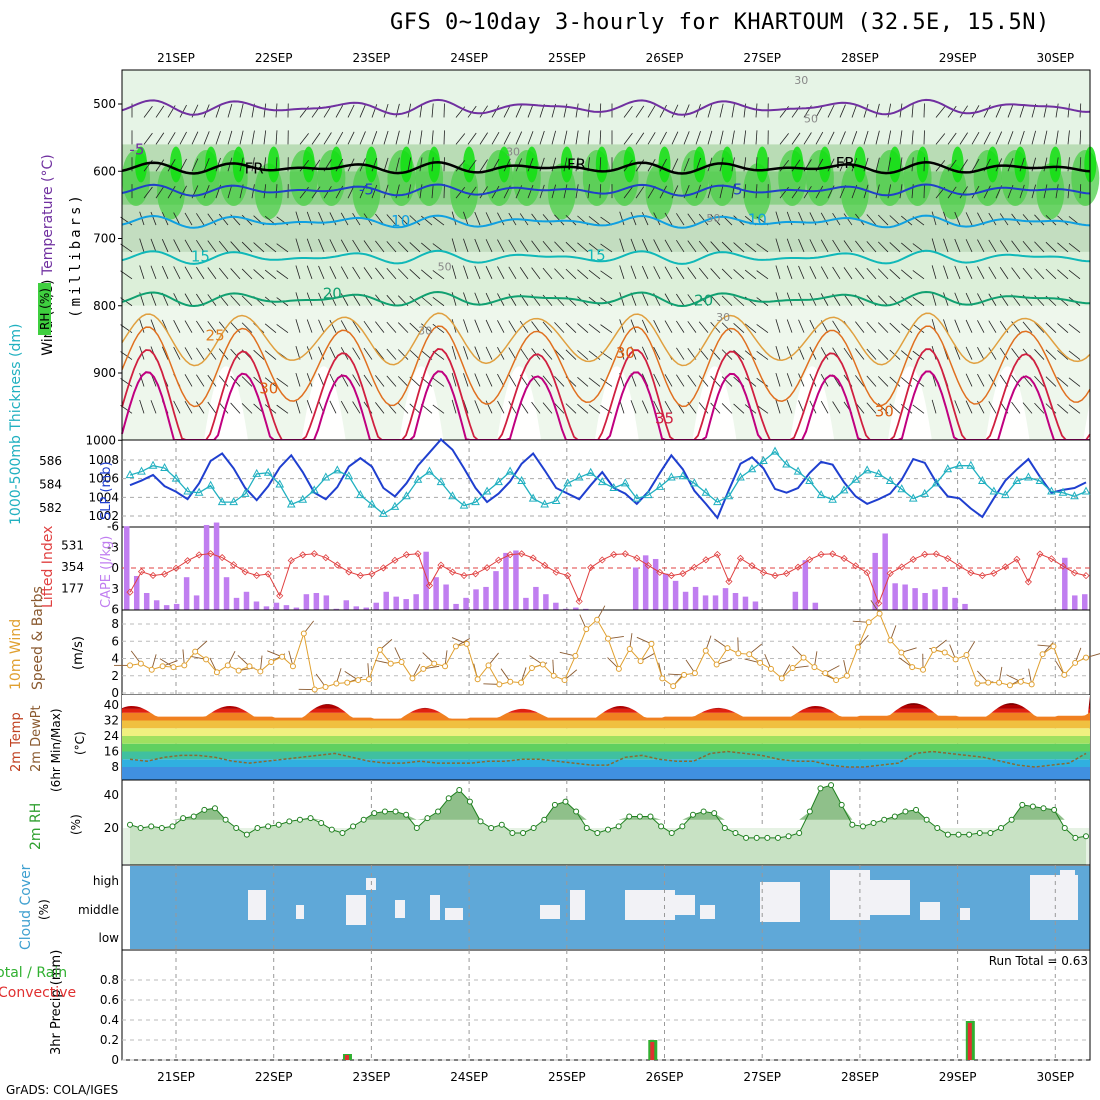 The image size is (1100, 1100). I want to click on y-tick-label: 500, so click(104, 104).